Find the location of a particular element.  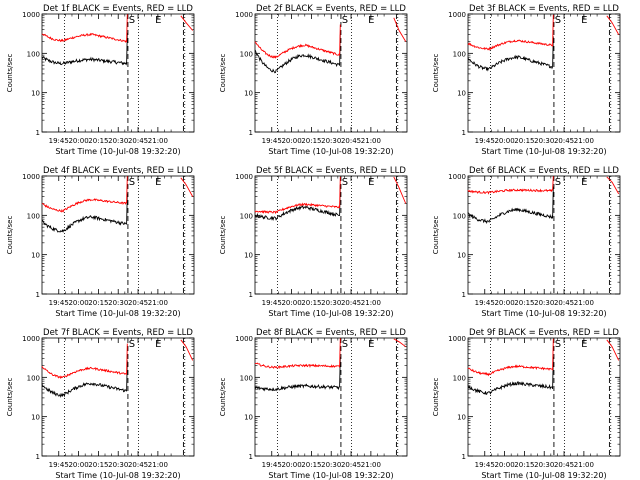

panel-title: Det 7f BLACK = Events, RED = LLD is located at coordinates (118, 333).